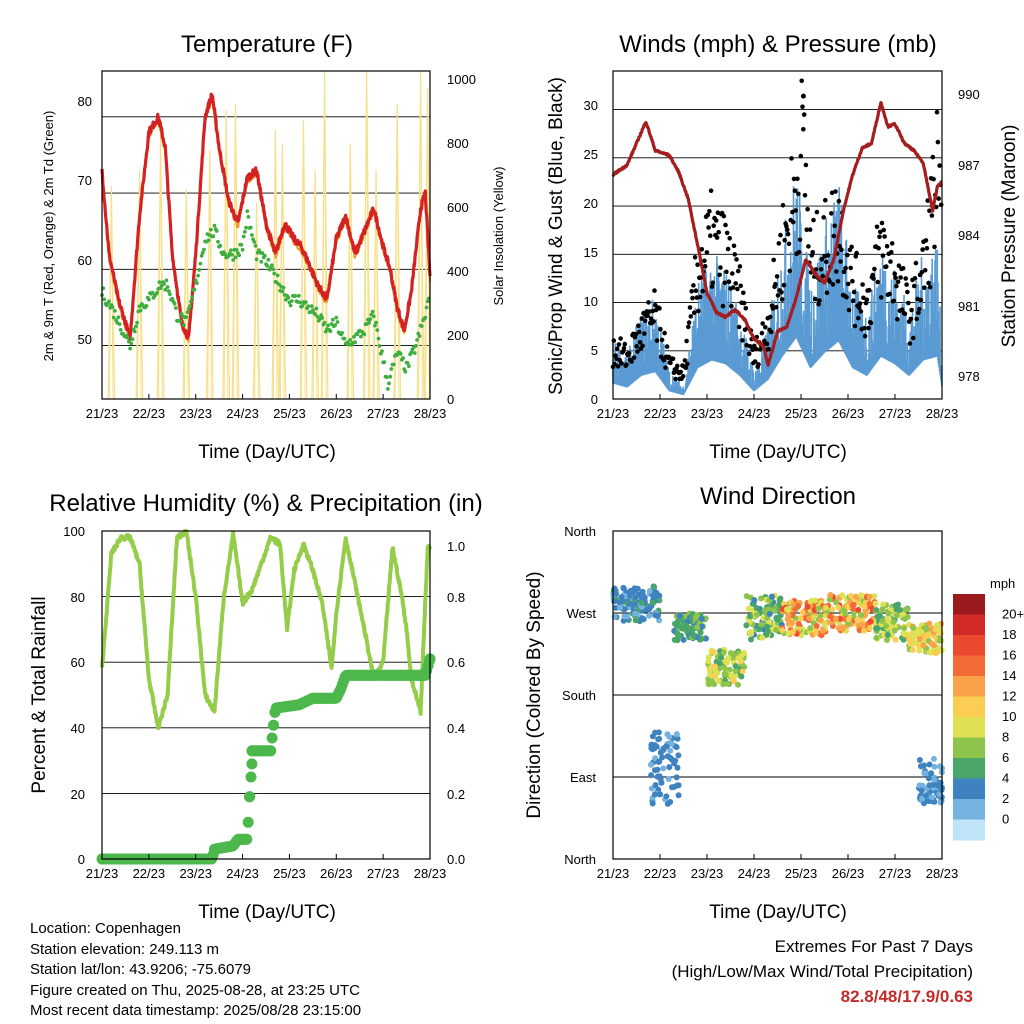 The height and width of the screenshot is (1024, 1024). What do you see at coordinates (456, 546) in the screenshot?
I see `precip-tick-10: 1.0` at bounding box center [456, 546].